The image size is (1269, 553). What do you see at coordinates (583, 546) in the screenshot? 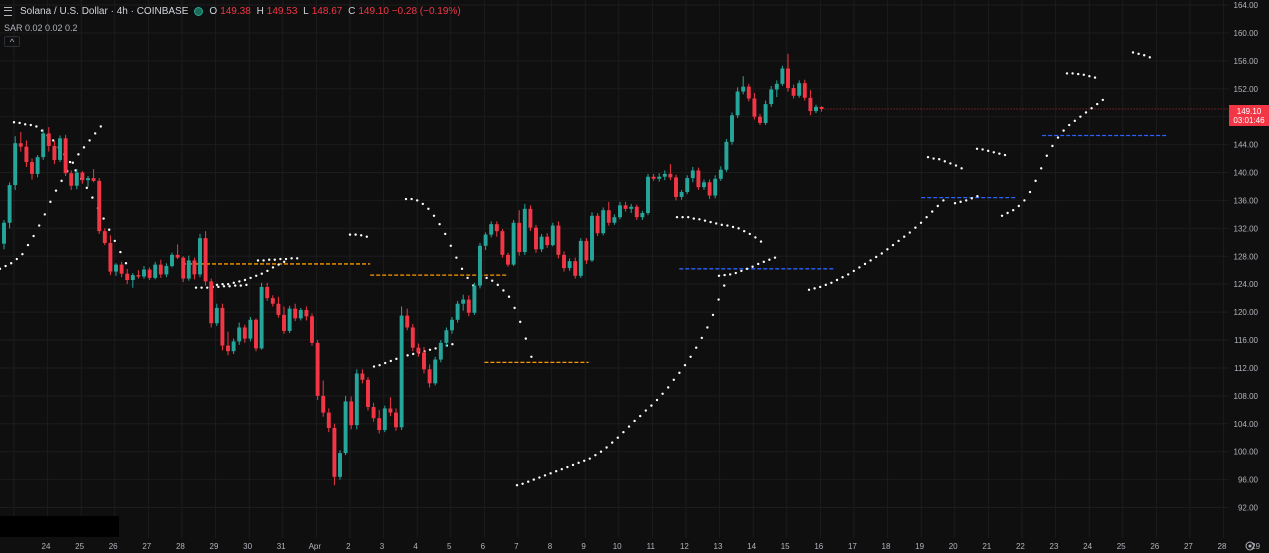
I see `date-tick-label: 9` at bounding box center [583, 546].